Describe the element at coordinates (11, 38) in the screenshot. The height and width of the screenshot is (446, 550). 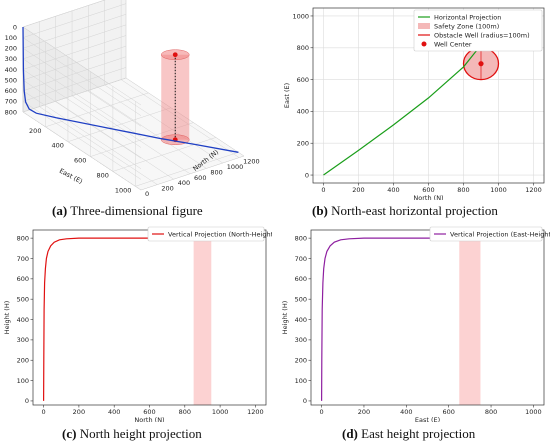
I see `height-tick-label: 100` at that location.